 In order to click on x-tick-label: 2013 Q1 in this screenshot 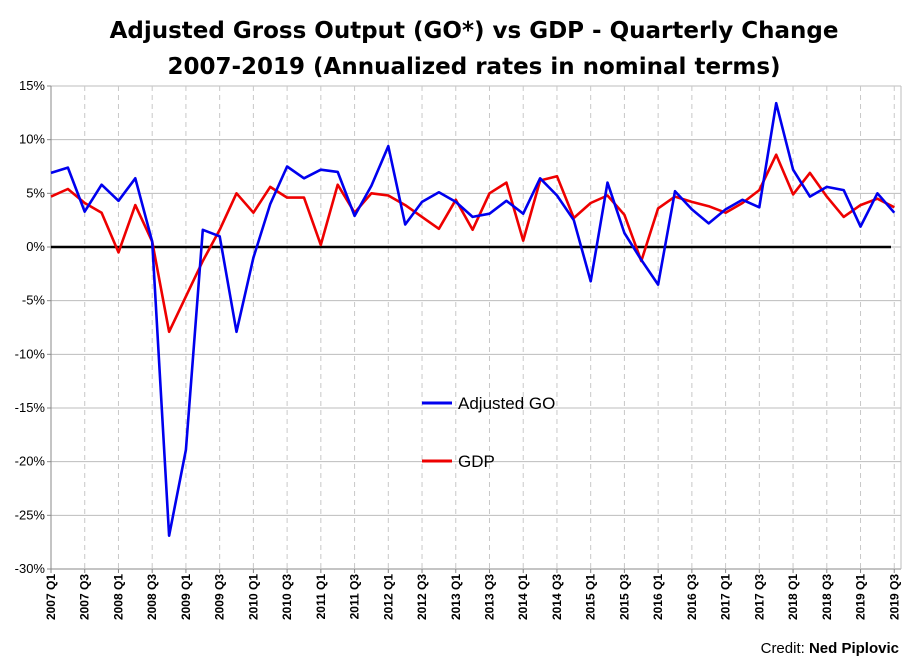, I will do `click(456, 597)`.